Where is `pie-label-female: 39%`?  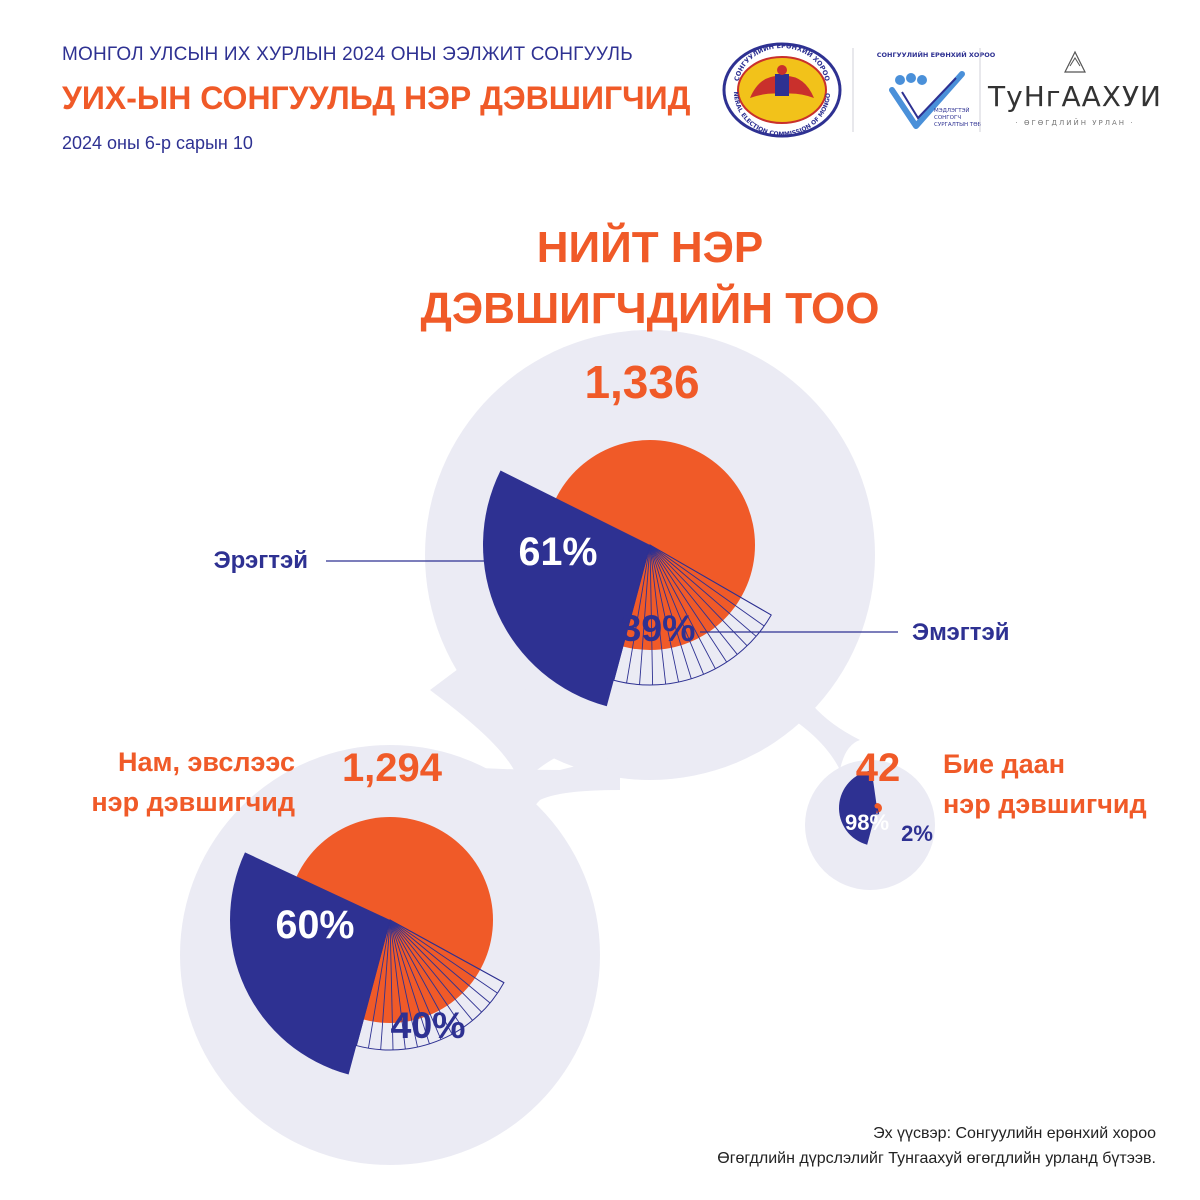 pie-label-female: 39% is located at coordinates (657, 628).